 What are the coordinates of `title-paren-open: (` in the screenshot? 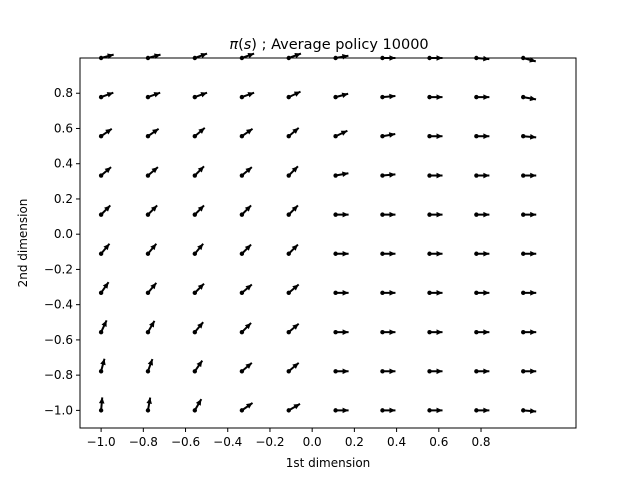 It's located at (241, 45).